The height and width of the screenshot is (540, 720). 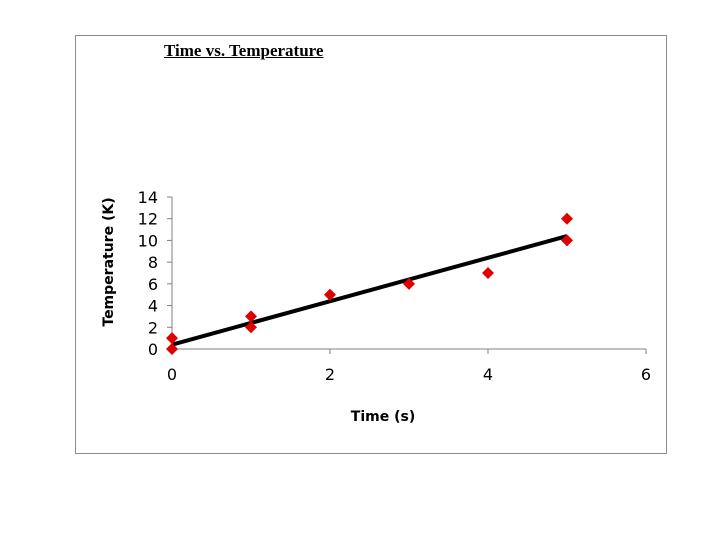 What do you see at coordinates (488, 374) in the screenshot?
I see `x-tick-label: 4` at bounding box center [488, 374].